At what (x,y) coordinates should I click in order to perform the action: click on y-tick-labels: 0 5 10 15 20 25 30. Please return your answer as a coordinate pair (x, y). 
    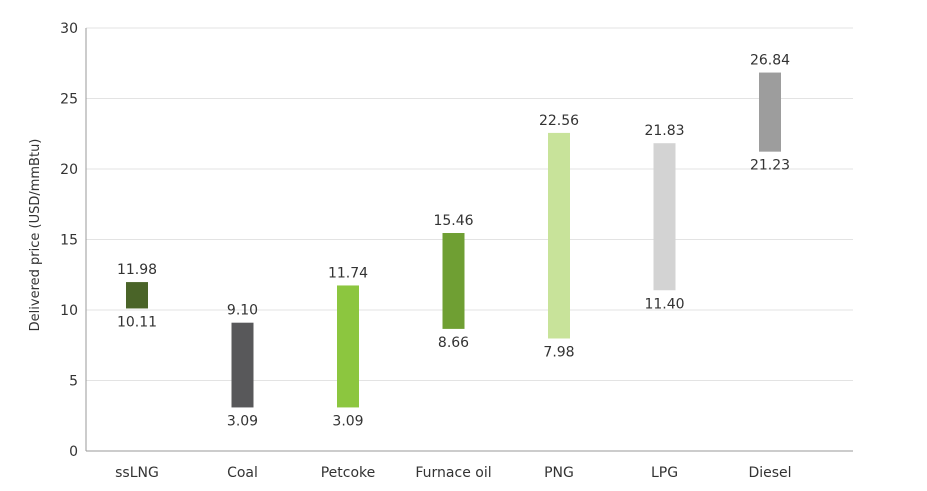
    Looking at the image, I should click on (69, 240).